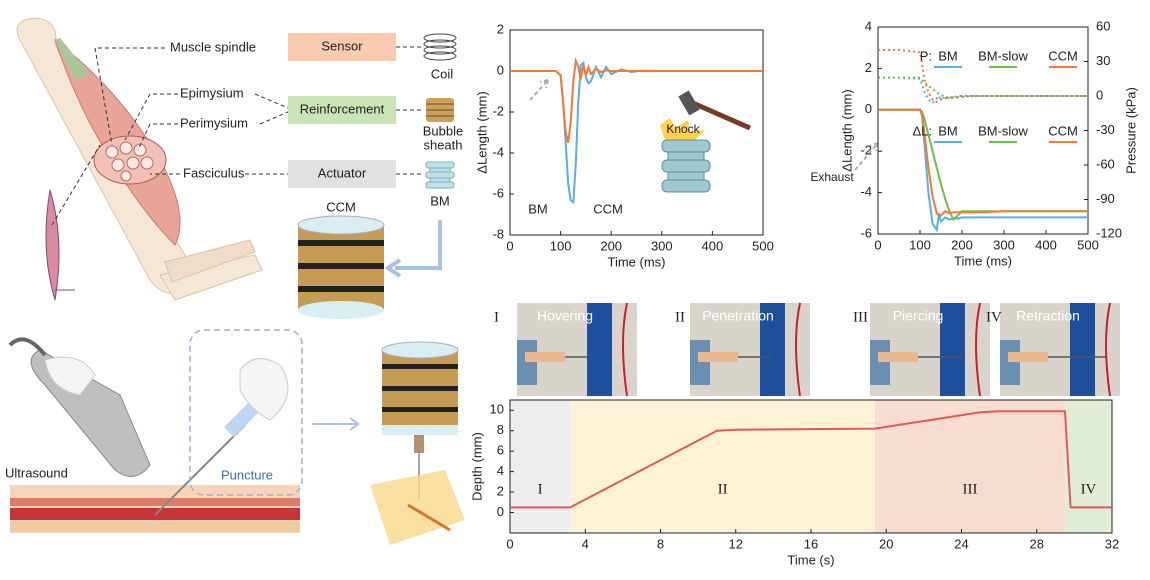  Describe the element at coordinates (496, 317) in the screenshot. I see `photo-numeral: I` at that location.